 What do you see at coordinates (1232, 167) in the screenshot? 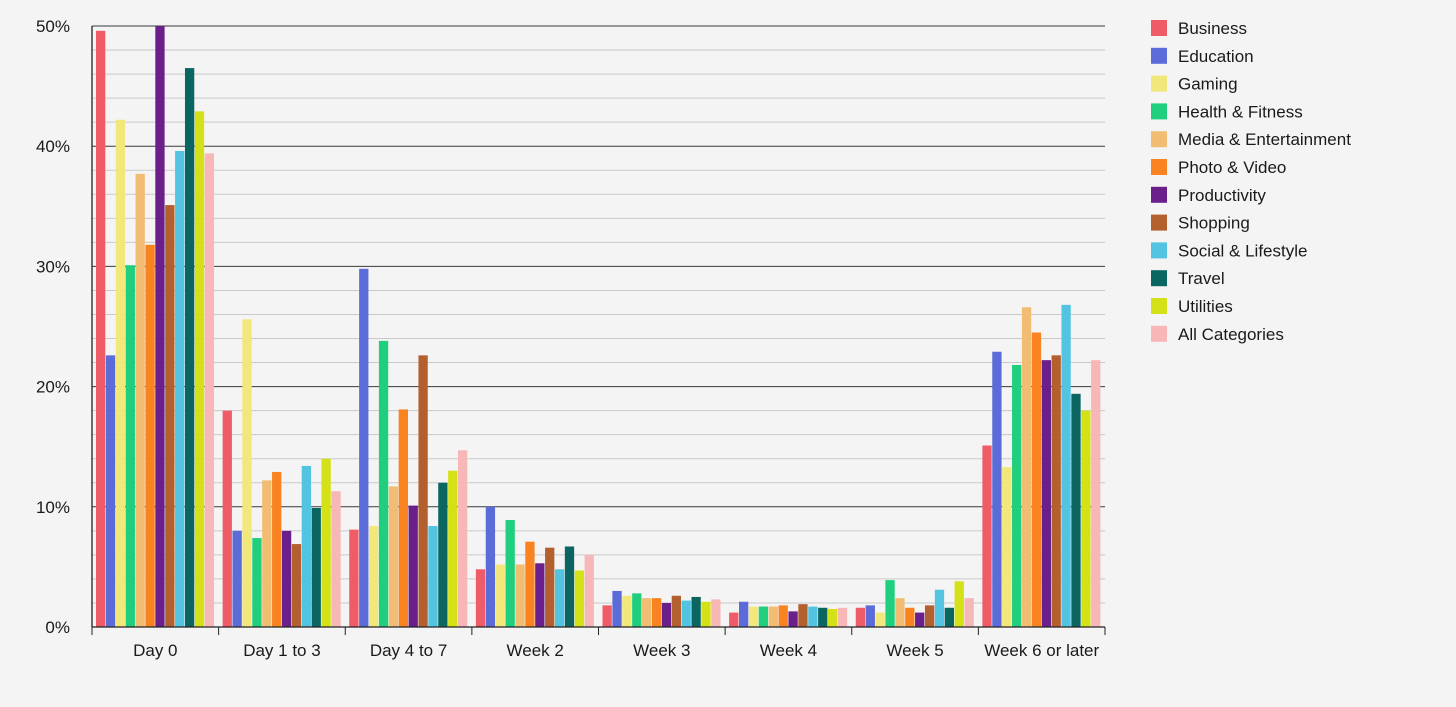
I see `legend-label: Photo & Video` at bounding box center [1232, 167].